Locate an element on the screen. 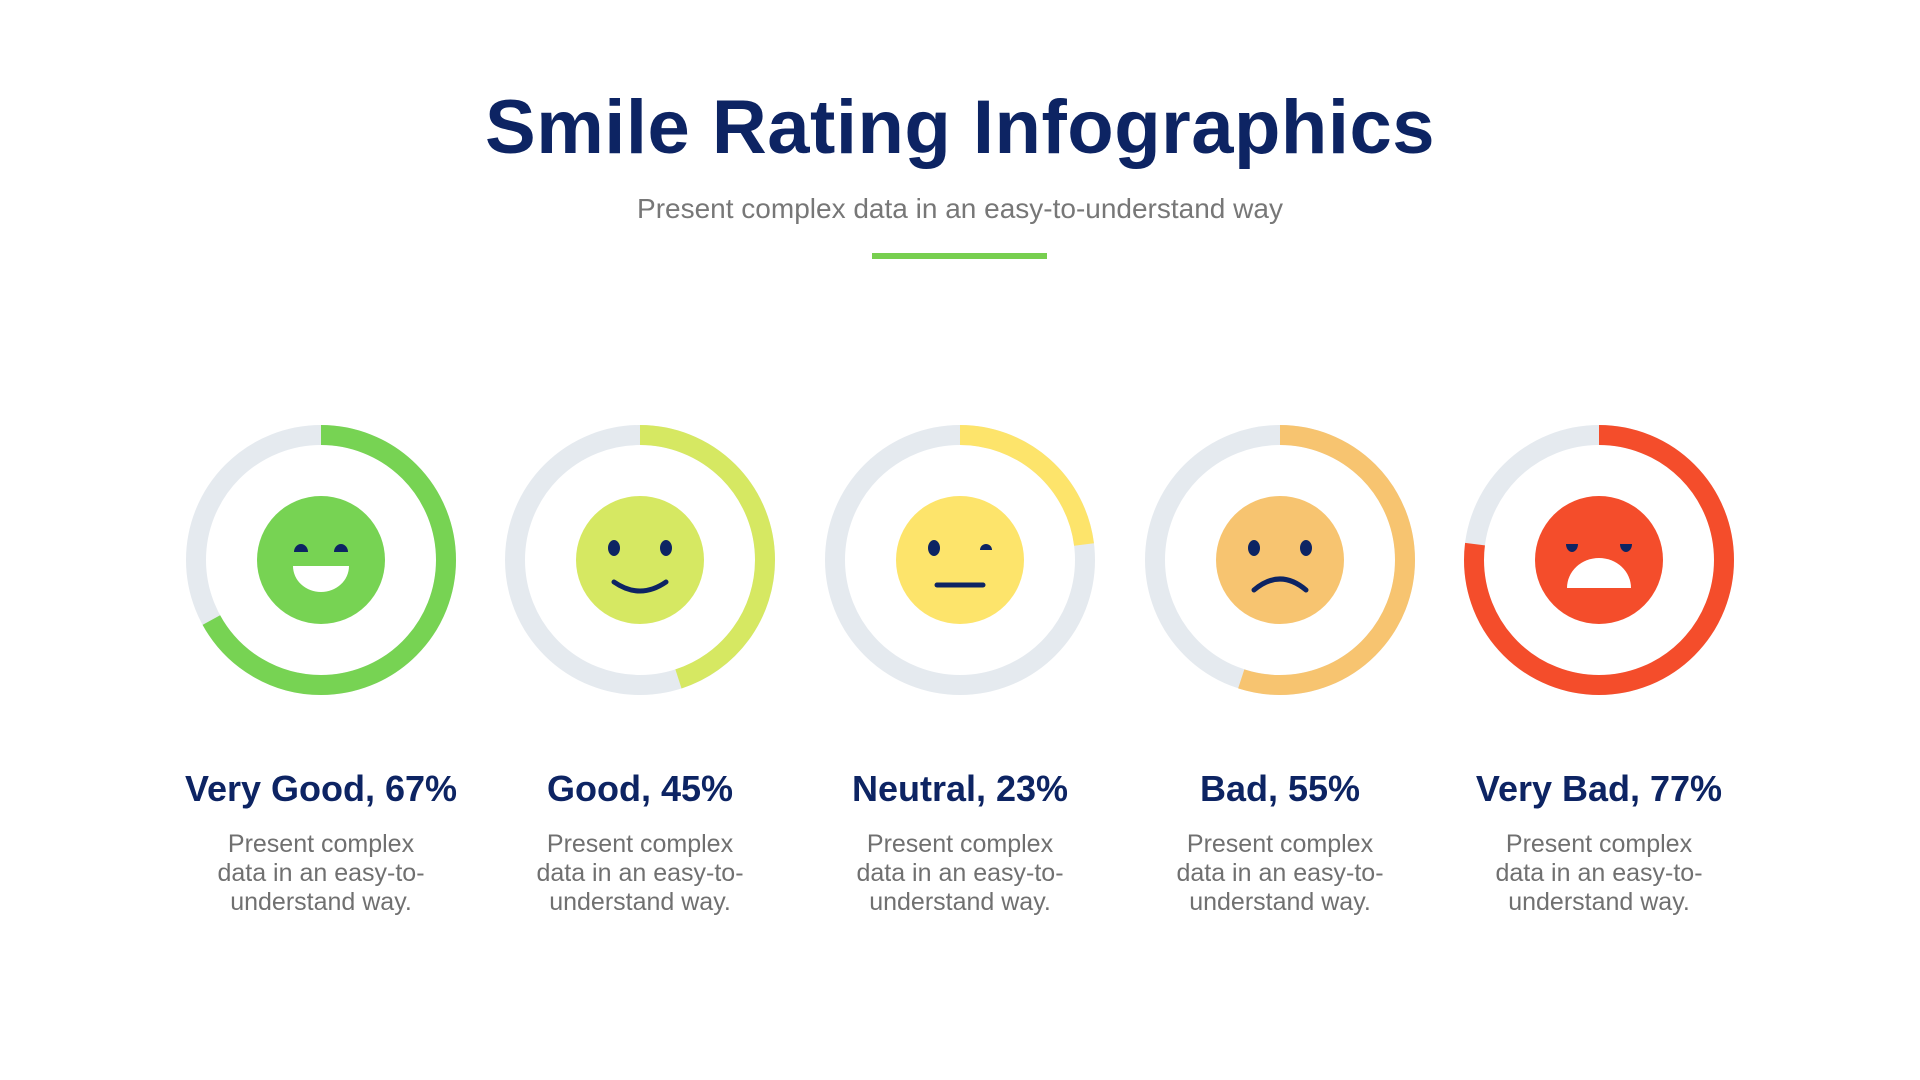 Image resolution: width=1920 pixels, height=1080 pixels. rating-label: Very Bad, 77% is located at coordinates (1599, 788).